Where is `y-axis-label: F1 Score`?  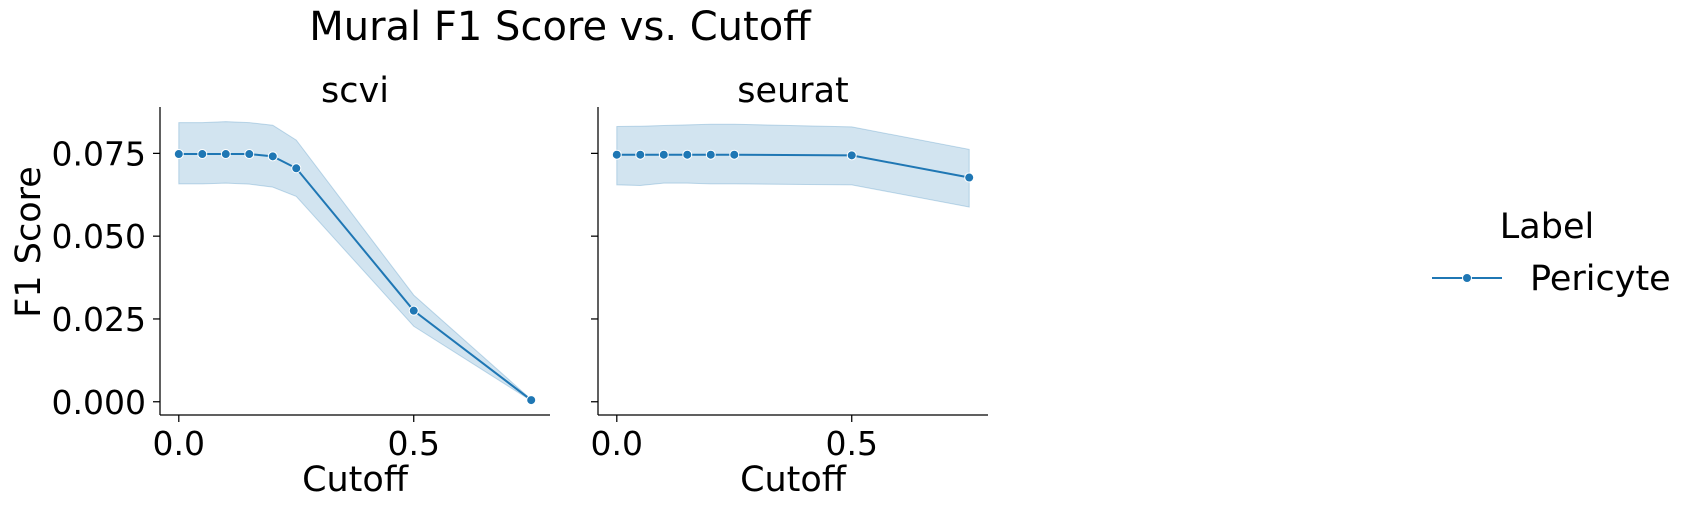 y-axis-label: F1 Score is located at coordinates (29, 242).